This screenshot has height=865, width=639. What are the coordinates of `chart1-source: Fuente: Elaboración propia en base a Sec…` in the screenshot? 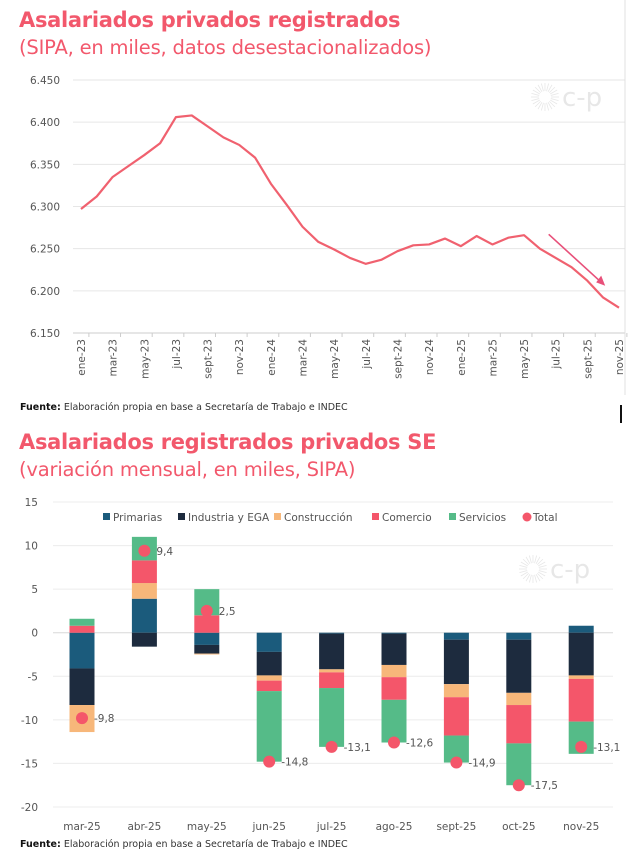 It's located at (184, 407).